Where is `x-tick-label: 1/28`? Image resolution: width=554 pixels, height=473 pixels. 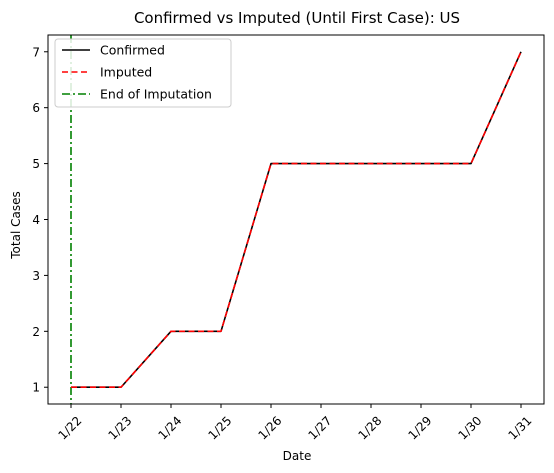 x-tick-label: 1/28 is located at coordinates (370, 428).